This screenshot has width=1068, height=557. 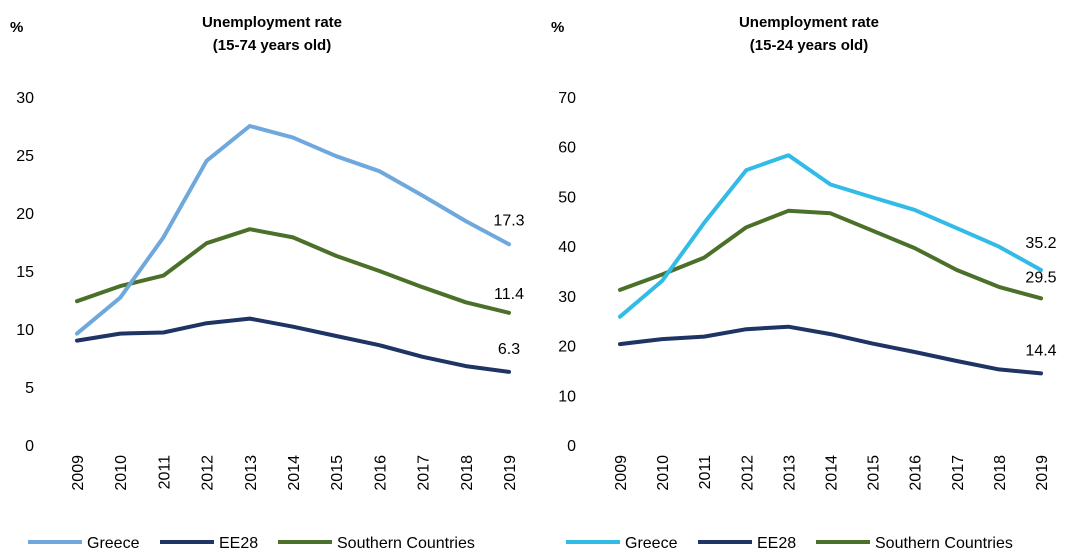 I want to click on y-tick-label: 70, so click(x=567, y=98).